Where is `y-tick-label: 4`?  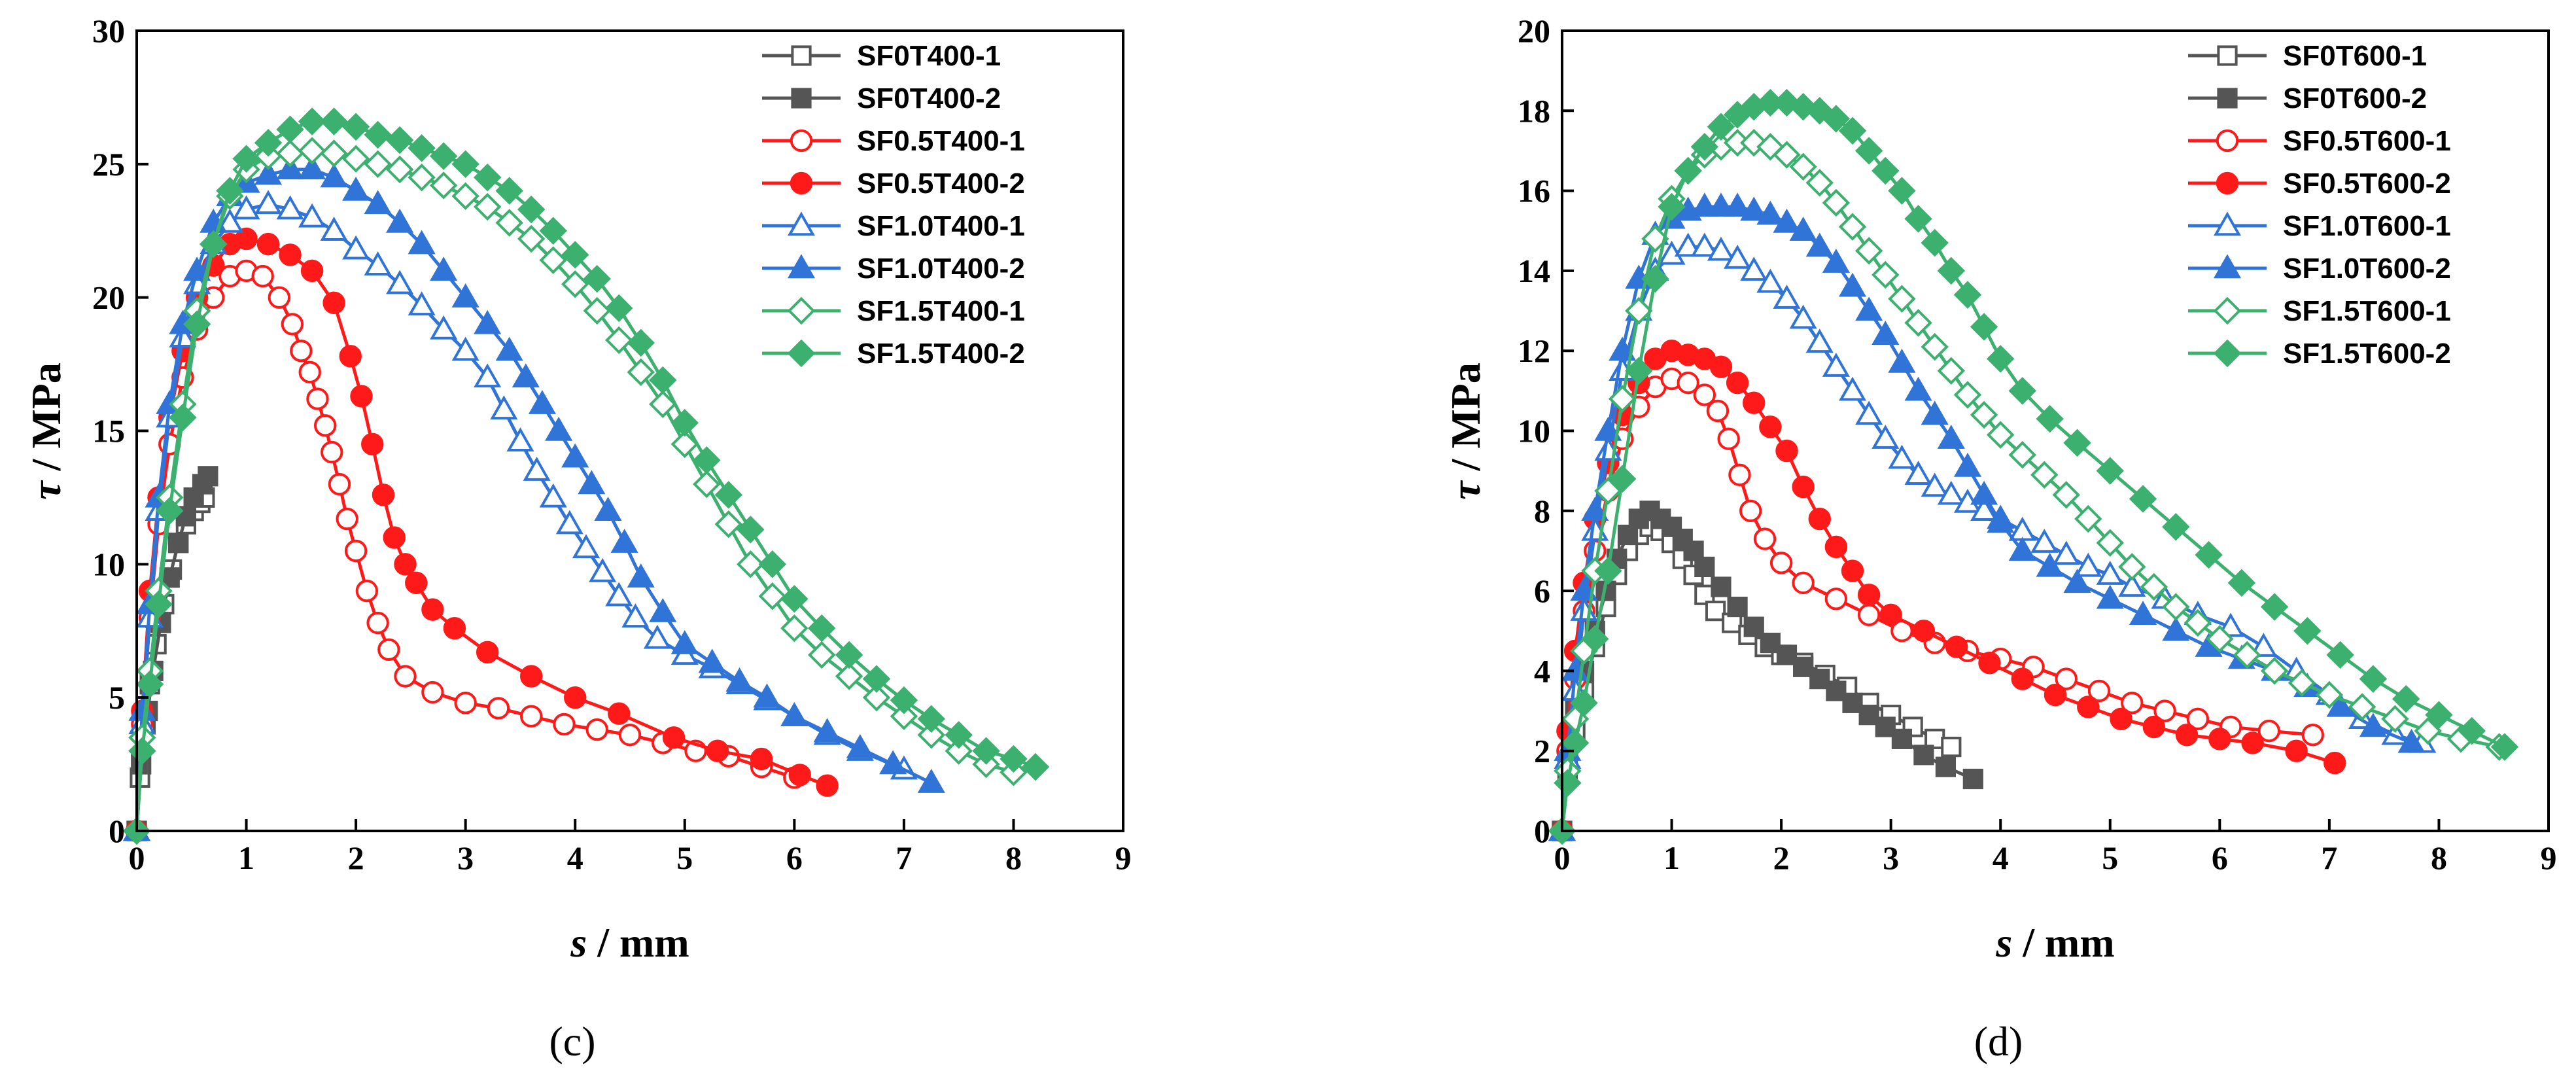
y-tick-label: 4 is located at coordinates (1542, 670).